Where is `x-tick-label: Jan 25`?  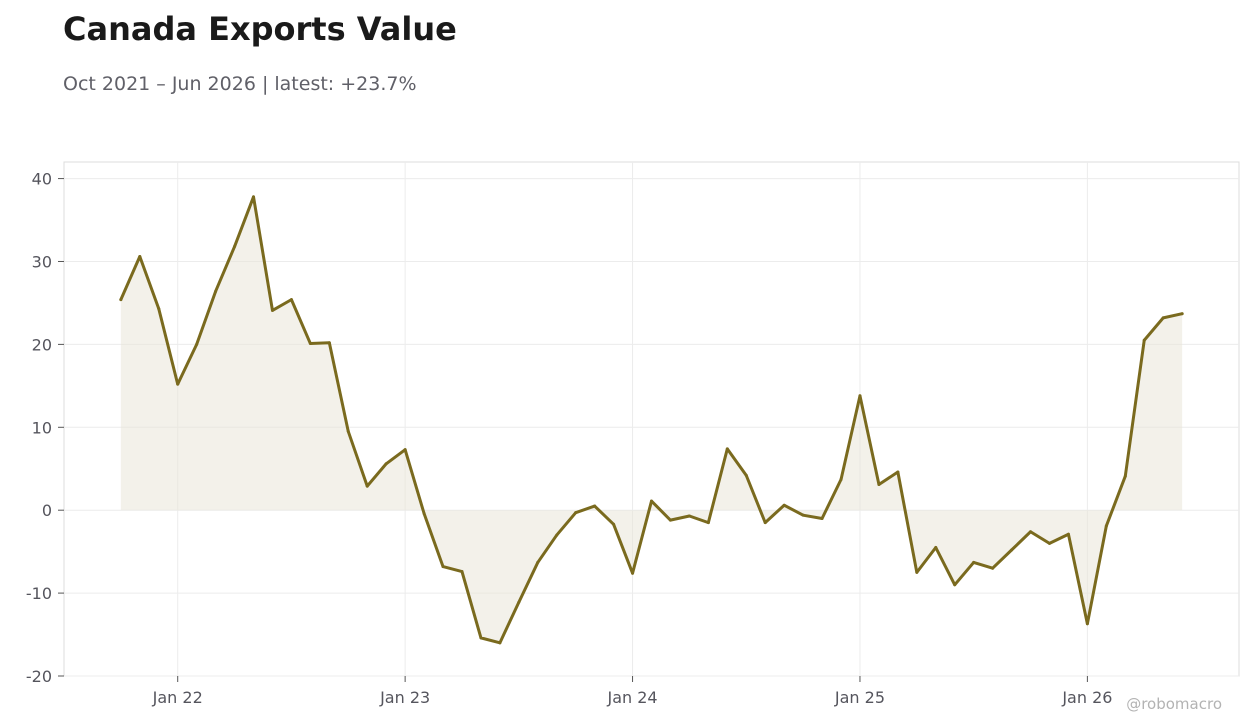 x-tick-label: Jan 25 is located at coordinates (859, 697).